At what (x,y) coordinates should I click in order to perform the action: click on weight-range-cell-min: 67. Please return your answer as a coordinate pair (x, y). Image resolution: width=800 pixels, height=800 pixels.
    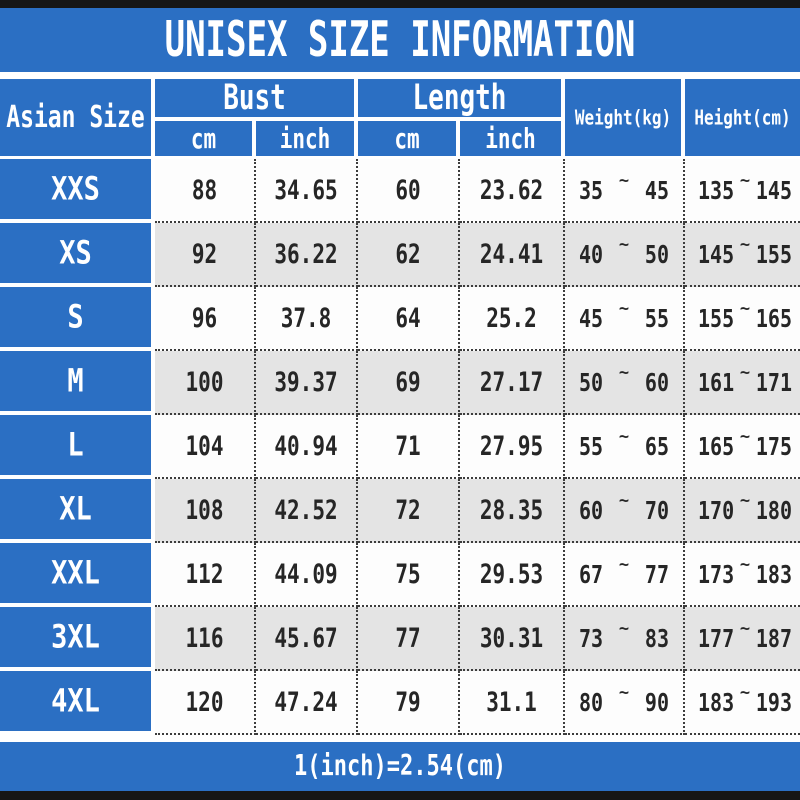
    Looking at the image, I should click on (591, 574).